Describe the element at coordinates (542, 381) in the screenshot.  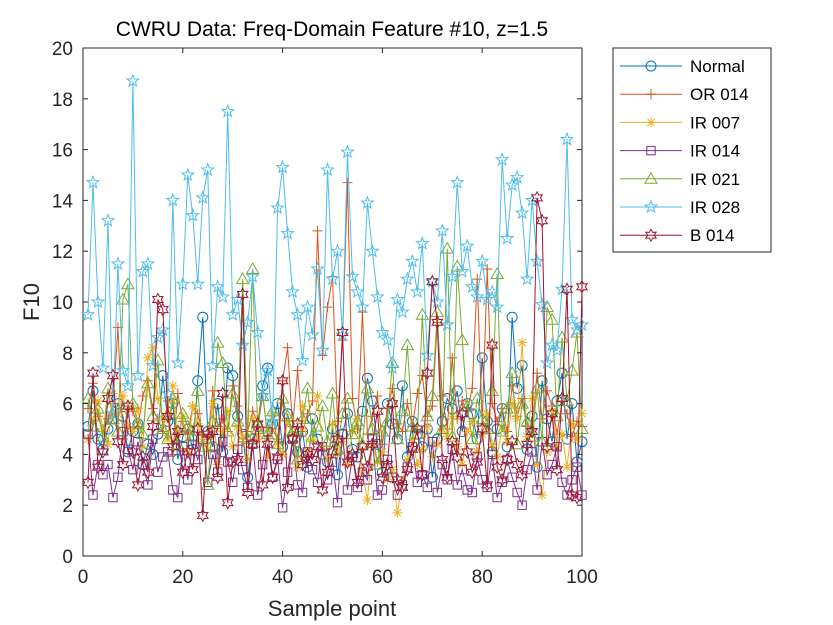
I see `data-point-normal` at that location.